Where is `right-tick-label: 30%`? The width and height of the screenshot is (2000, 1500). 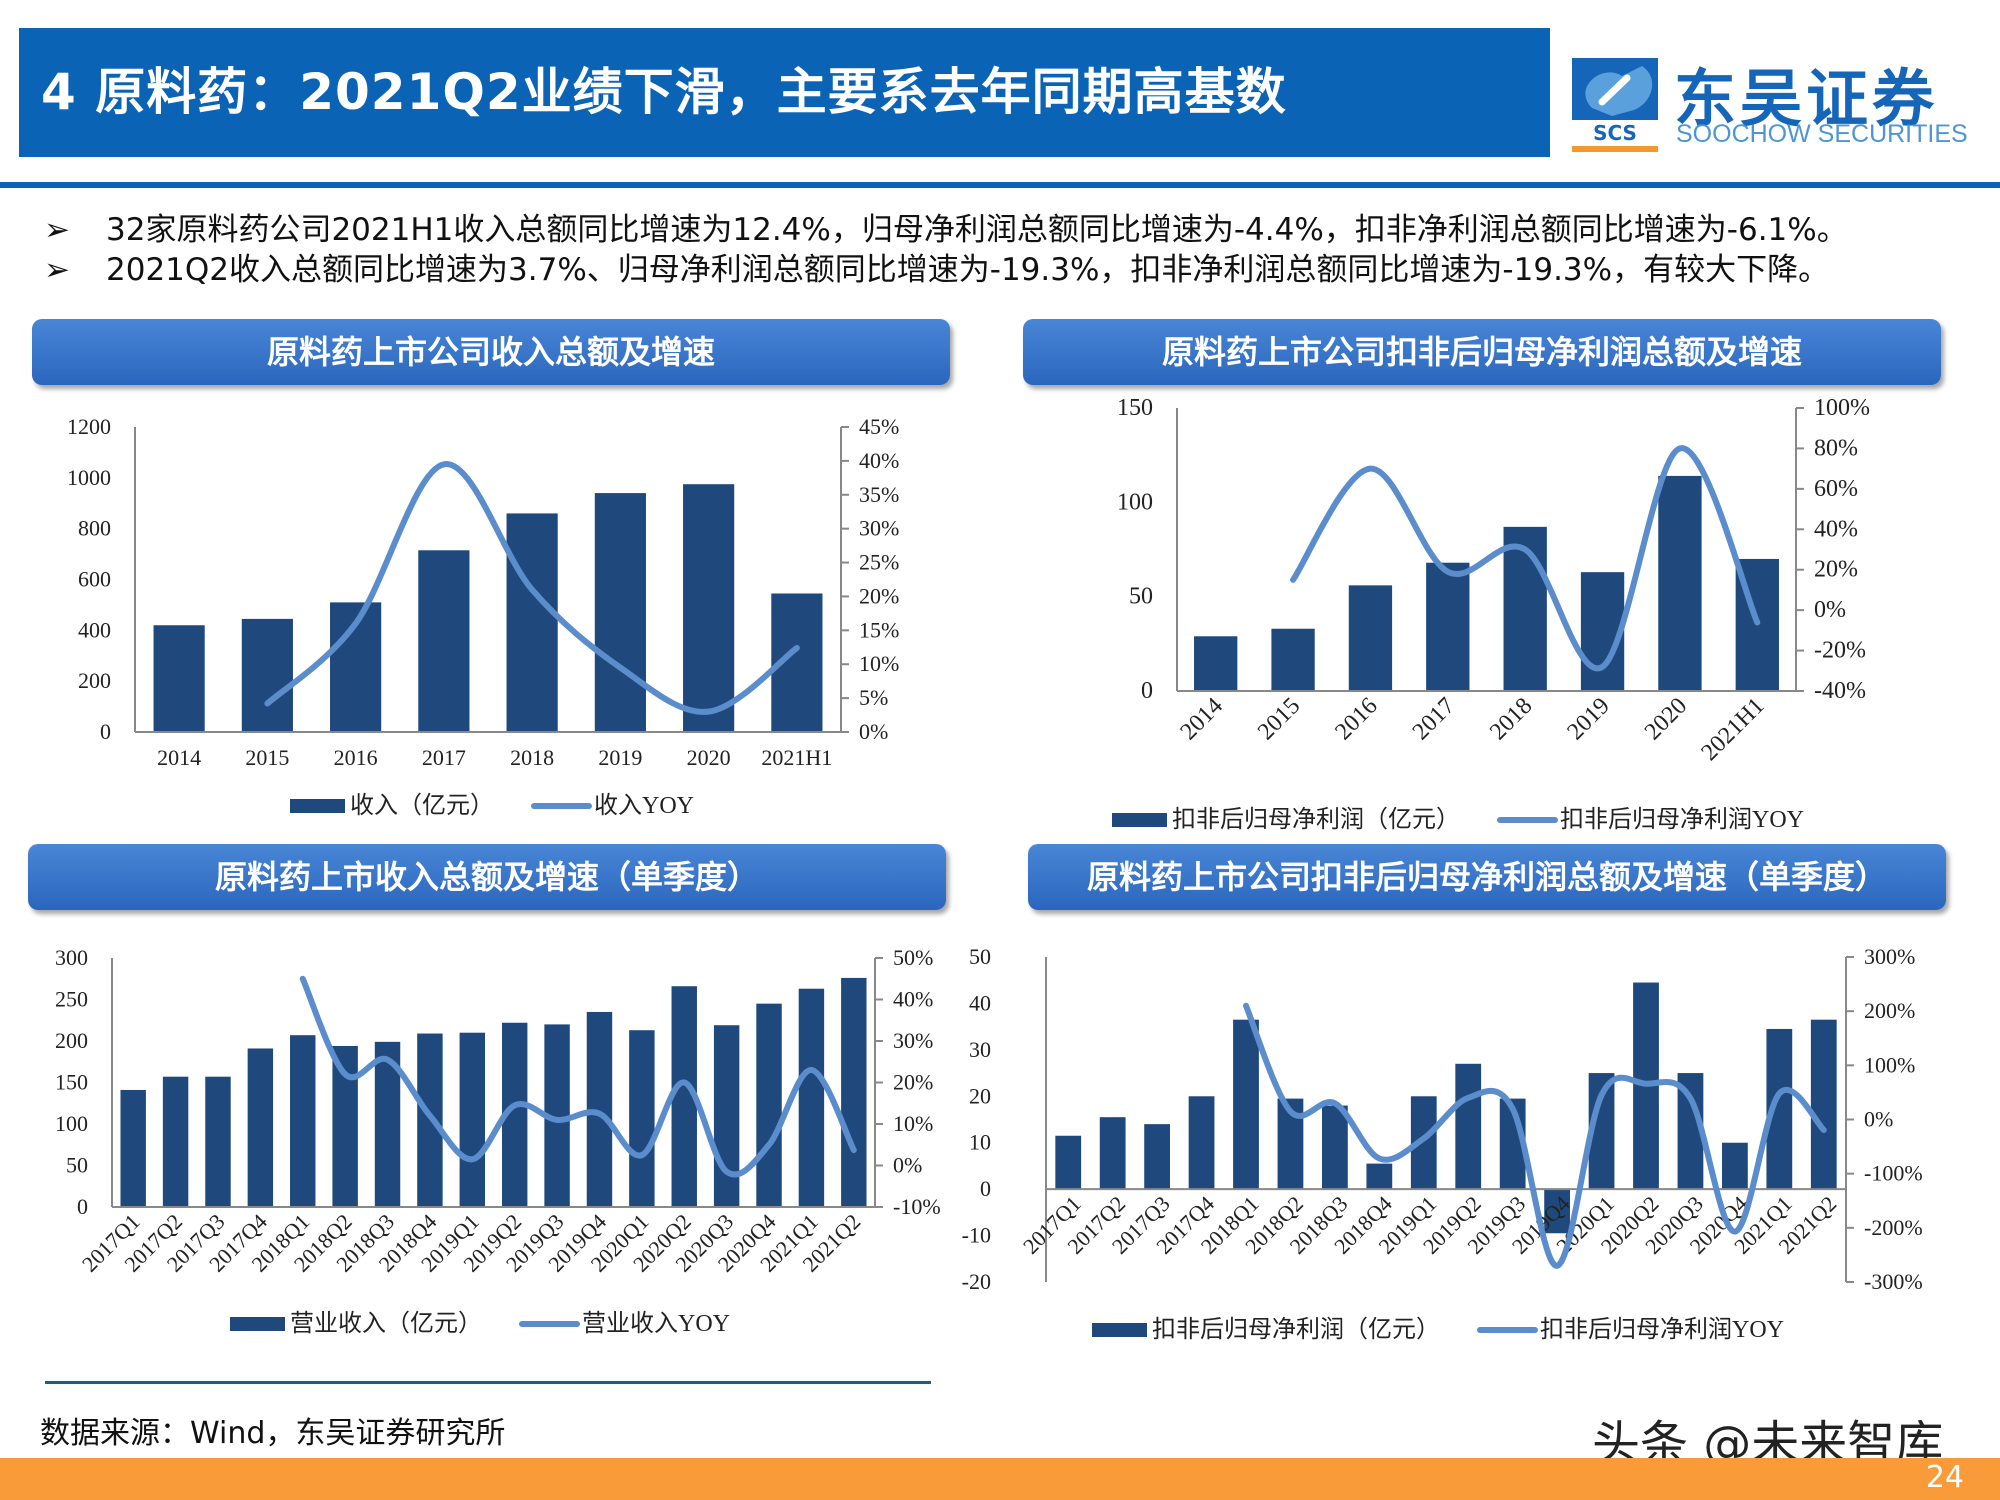
right-tick-label: 30% is located at coordinates (913, 1040).